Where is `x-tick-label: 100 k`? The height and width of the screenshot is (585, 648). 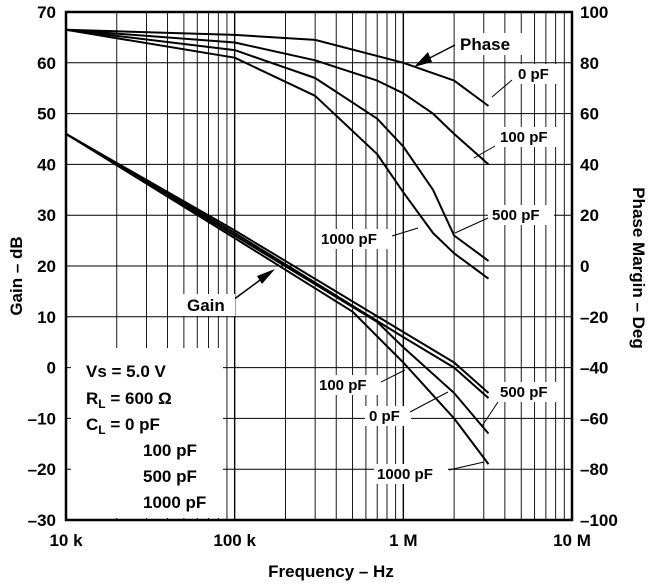 x-tick-label: 100 k is located at coordinates (234, 540).